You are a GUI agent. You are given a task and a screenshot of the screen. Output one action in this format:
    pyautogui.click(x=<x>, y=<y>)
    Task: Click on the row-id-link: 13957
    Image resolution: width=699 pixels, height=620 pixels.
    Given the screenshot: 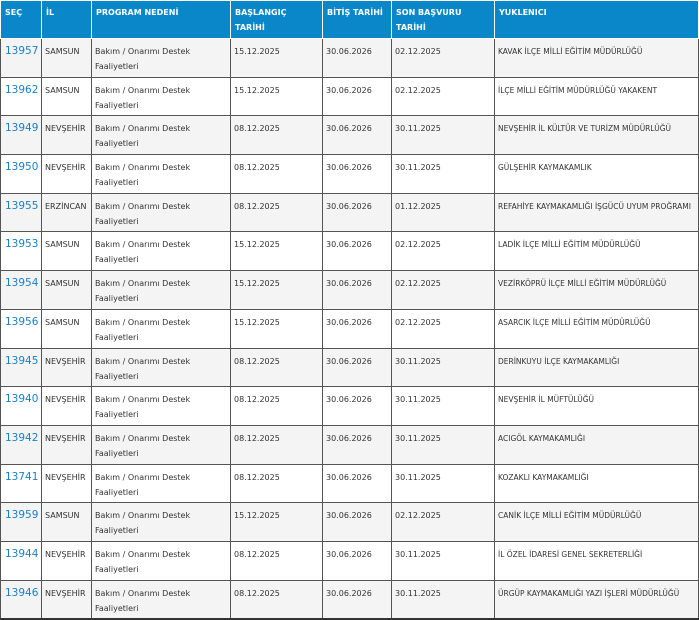 What is the action you would take?
    pyautogui.click(x=21, y=58)
    